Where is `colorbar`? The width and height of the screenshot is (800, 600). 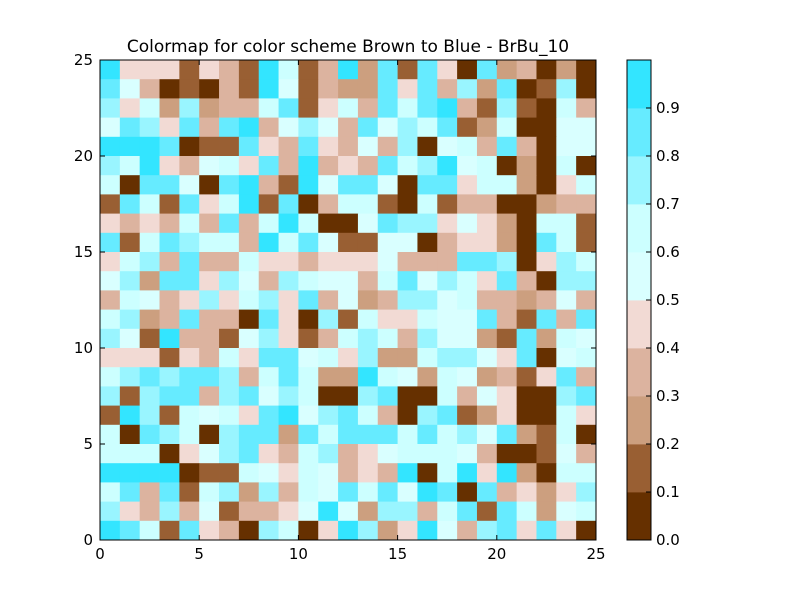 colorbar is located at coordinates (639, 300).